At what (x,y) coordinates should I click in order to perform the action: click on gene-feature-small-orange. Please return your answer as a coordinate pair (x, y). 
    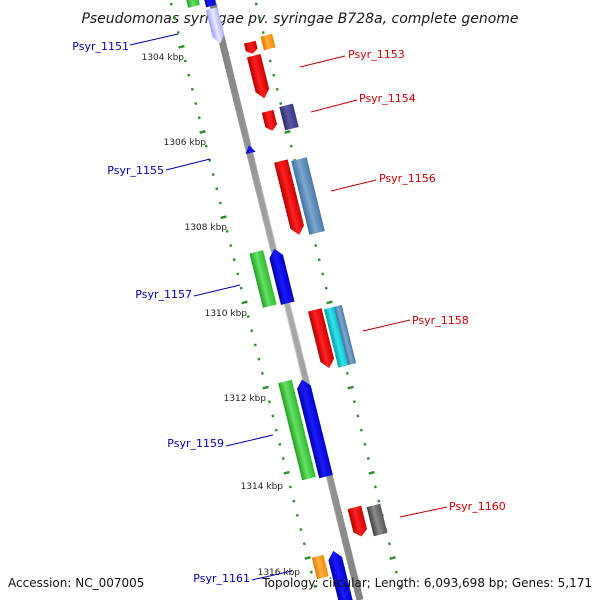
    Looking at the image, I should click on (268, 42).